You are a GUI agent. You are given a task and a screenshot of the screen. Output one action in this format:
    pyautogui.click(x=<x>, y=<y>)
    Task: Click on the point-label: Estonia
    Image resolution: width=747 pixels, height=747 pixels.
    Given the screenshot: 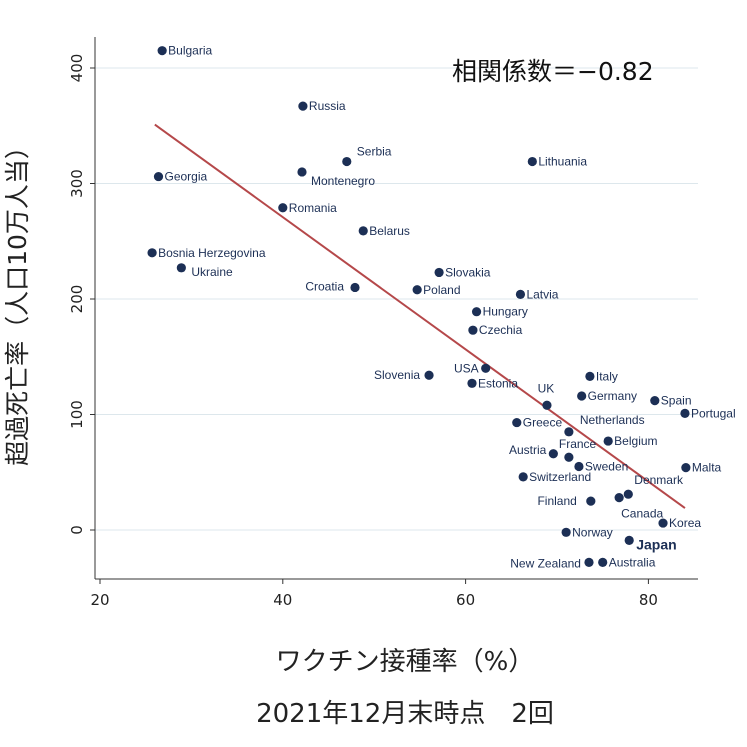 What is the action you would take?
    pyautogui.click(x=498, y=383)
    